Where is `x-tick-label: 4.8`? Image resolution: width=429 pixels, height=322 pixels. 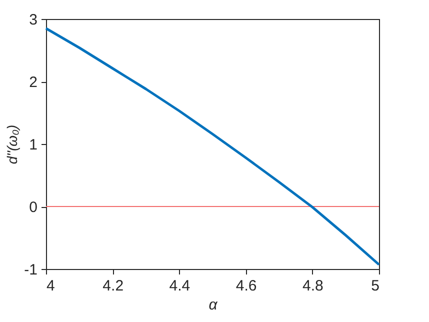
x-tick-label: 4.8 is located at coordinates (313, 286).